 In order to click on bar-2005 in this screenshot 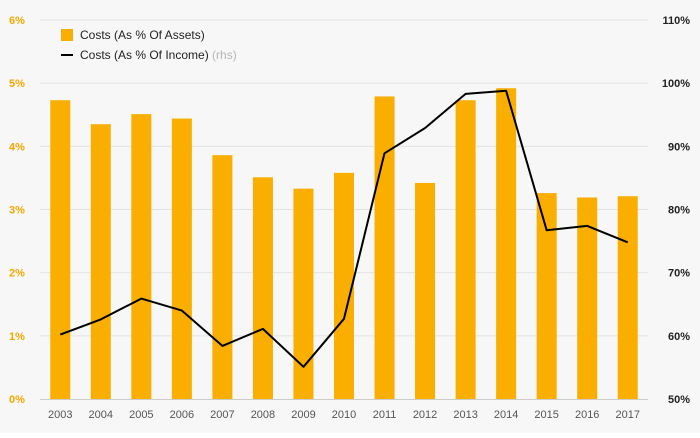, I will do `click(141, 256)`.